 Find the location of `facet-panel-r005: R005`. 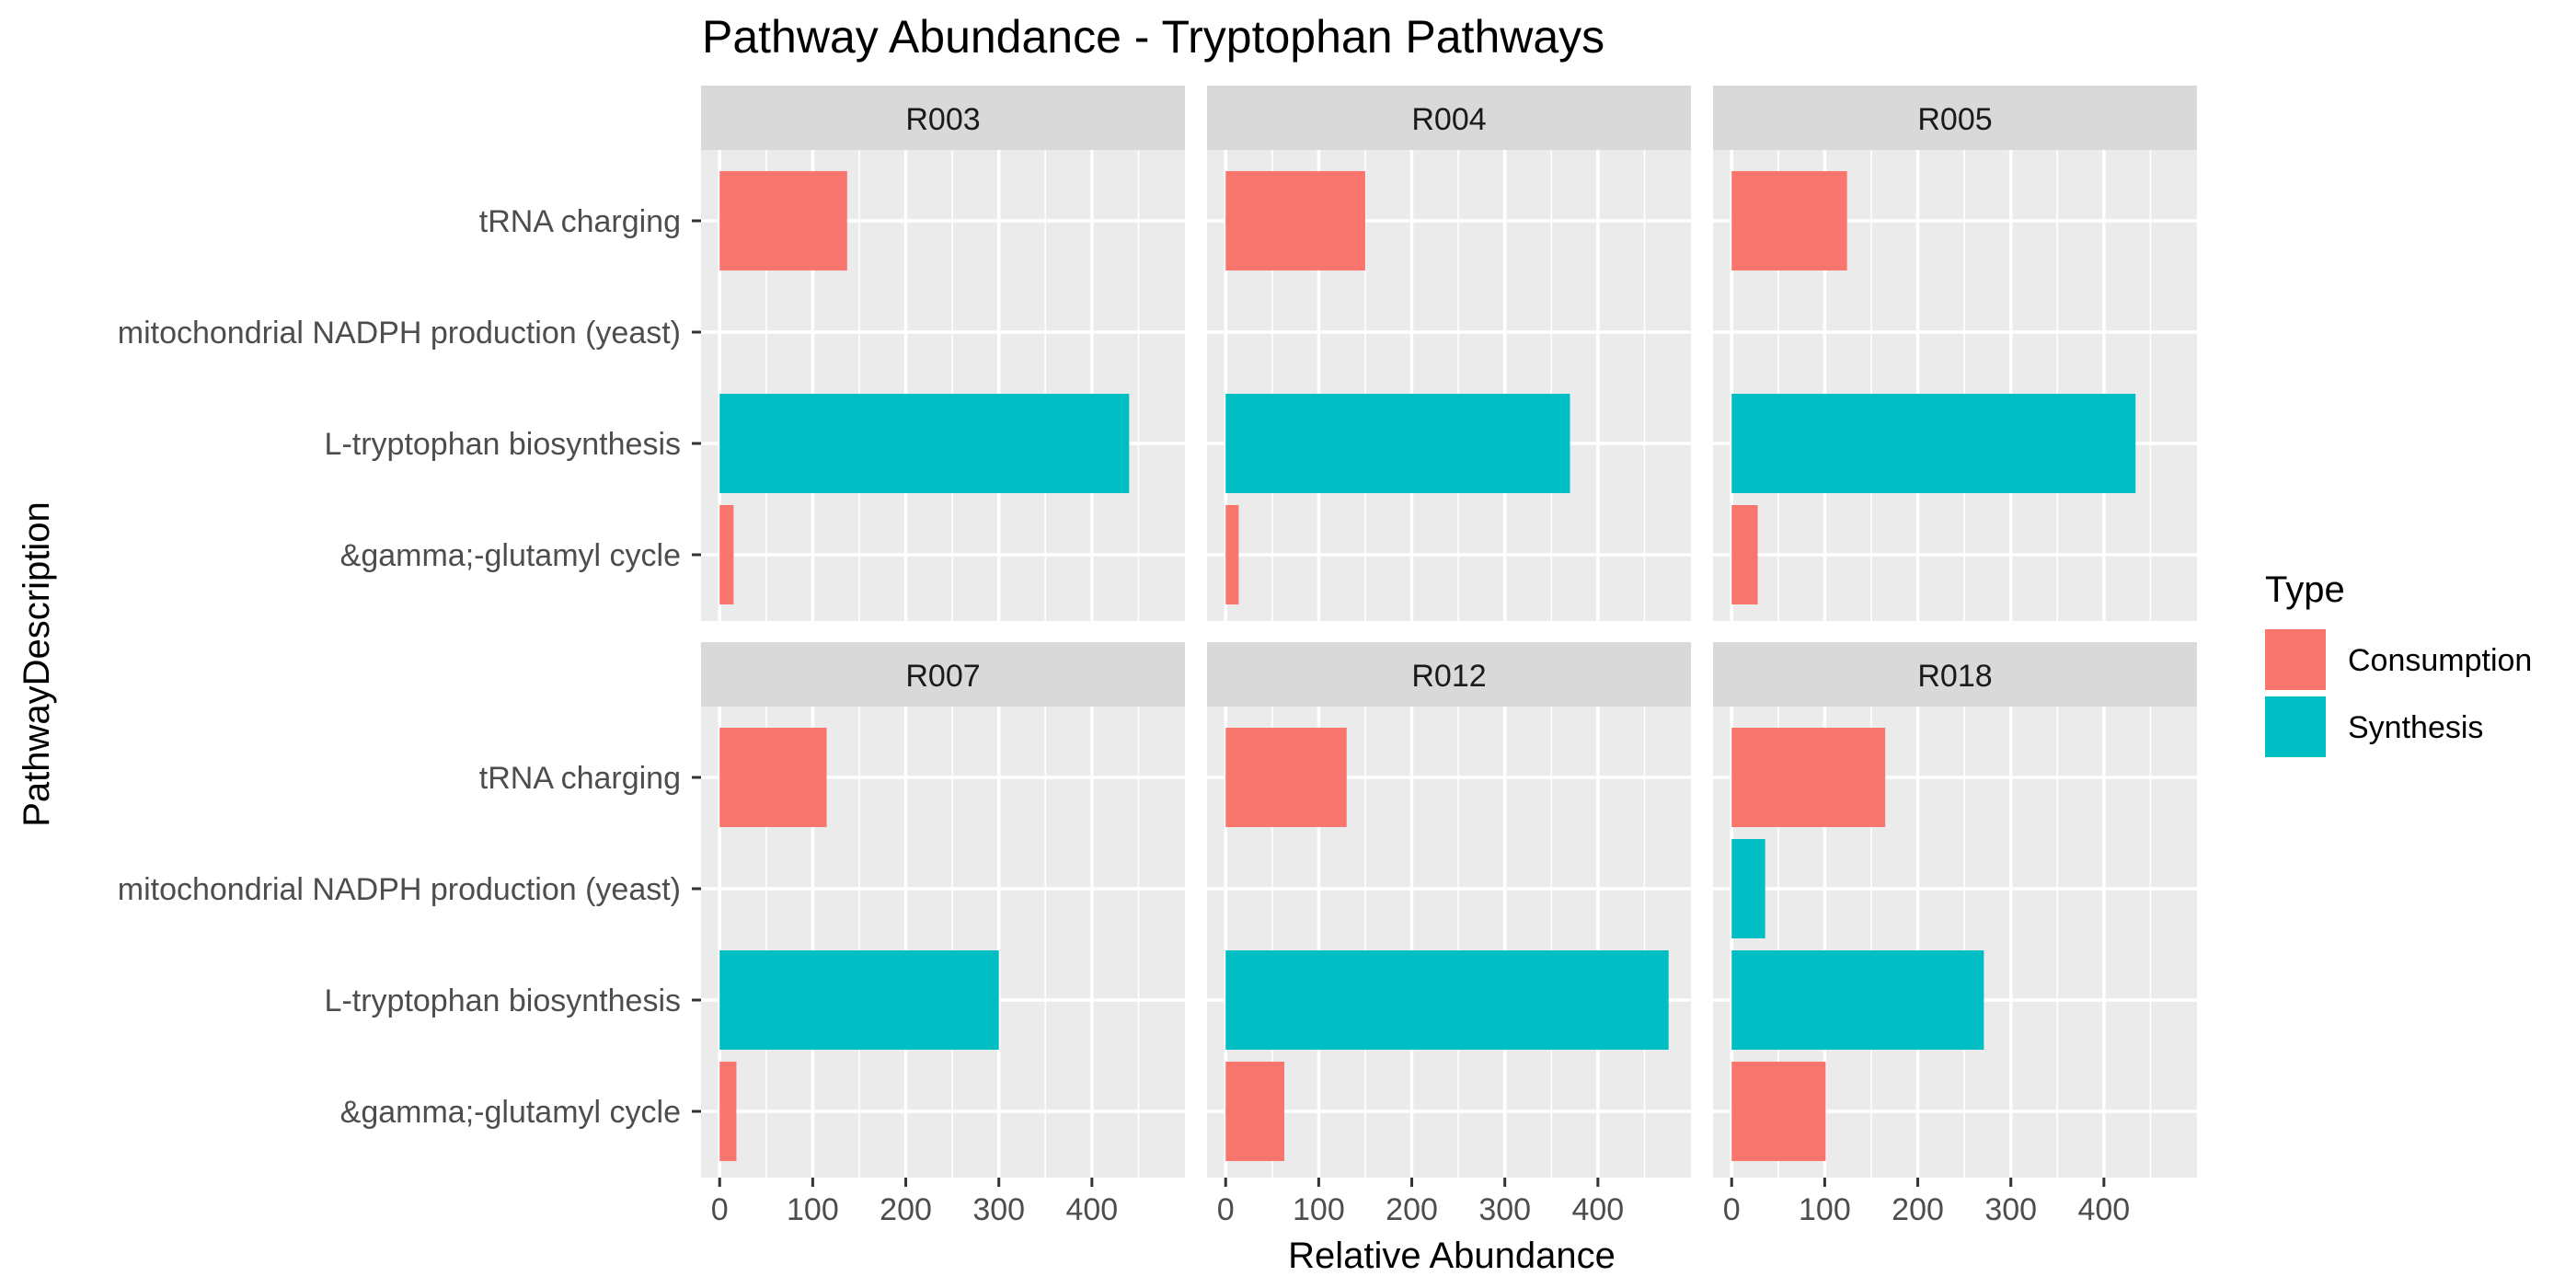

facet-panel-r005: R005 is located at coordinates (1955, 353).